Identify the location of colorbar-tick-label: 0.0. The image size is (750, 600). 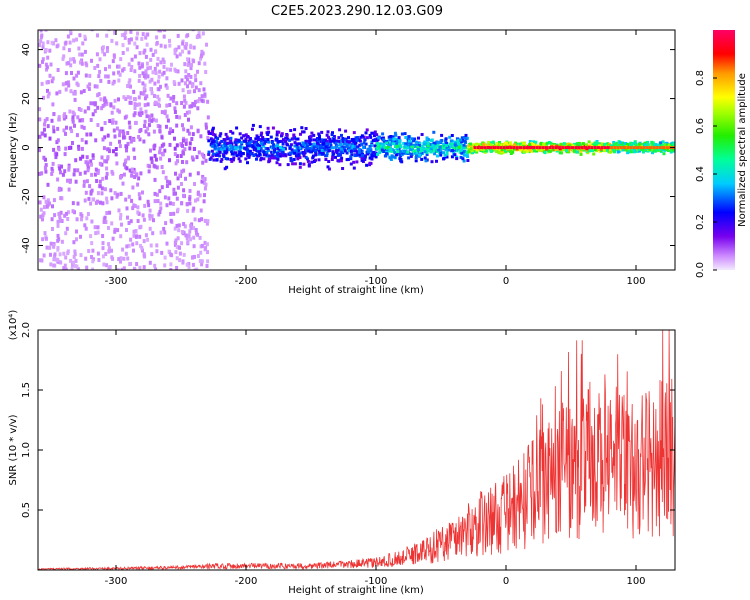
(700, 270).